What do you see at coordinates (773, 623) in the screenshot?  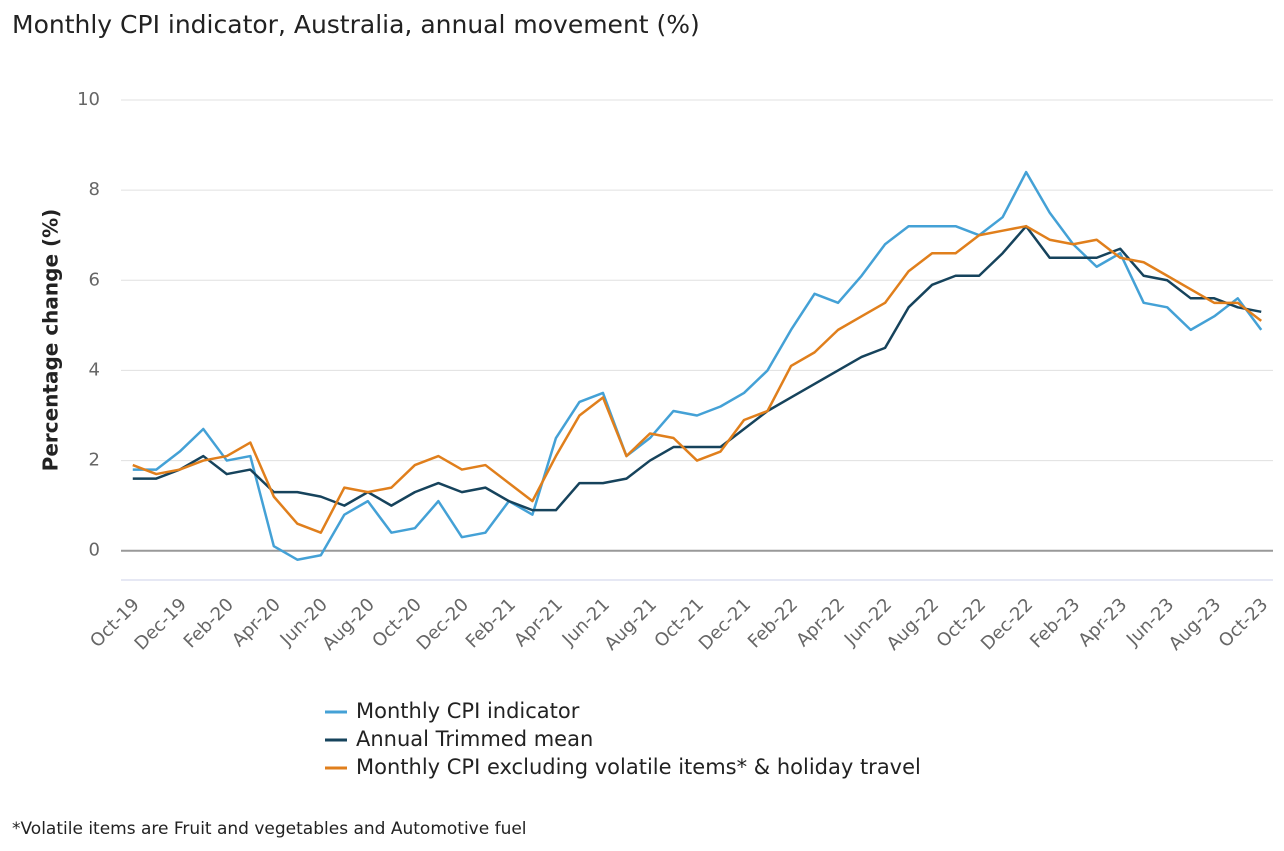 I see `x-tick-label: Feb-22` at bounding box center [773, 623].